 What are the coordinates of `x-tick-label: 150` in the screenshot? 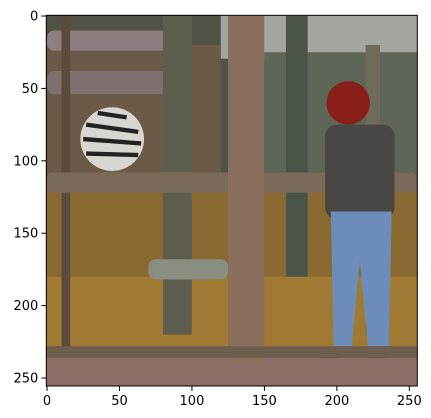 It's located at (264, 401).